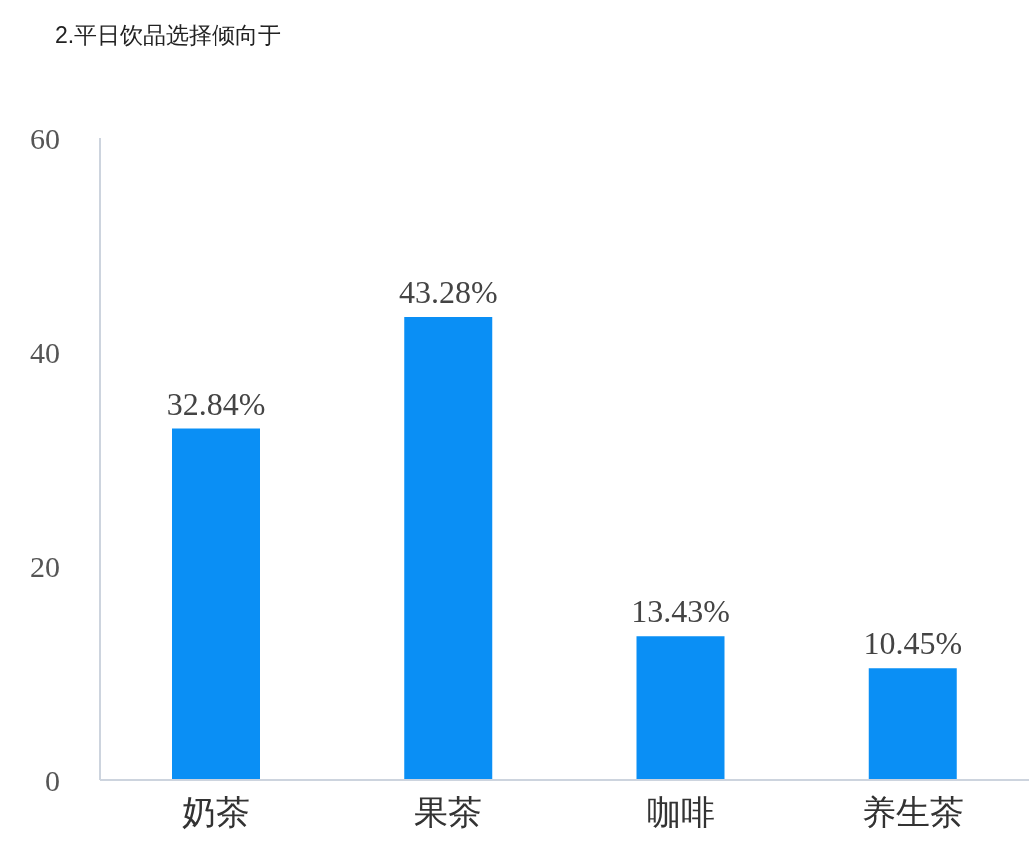 Image resolution: width=1029 pixels, height=846 pixels. I want to click on x-tick-label: 咖啡, so click(680, 812).